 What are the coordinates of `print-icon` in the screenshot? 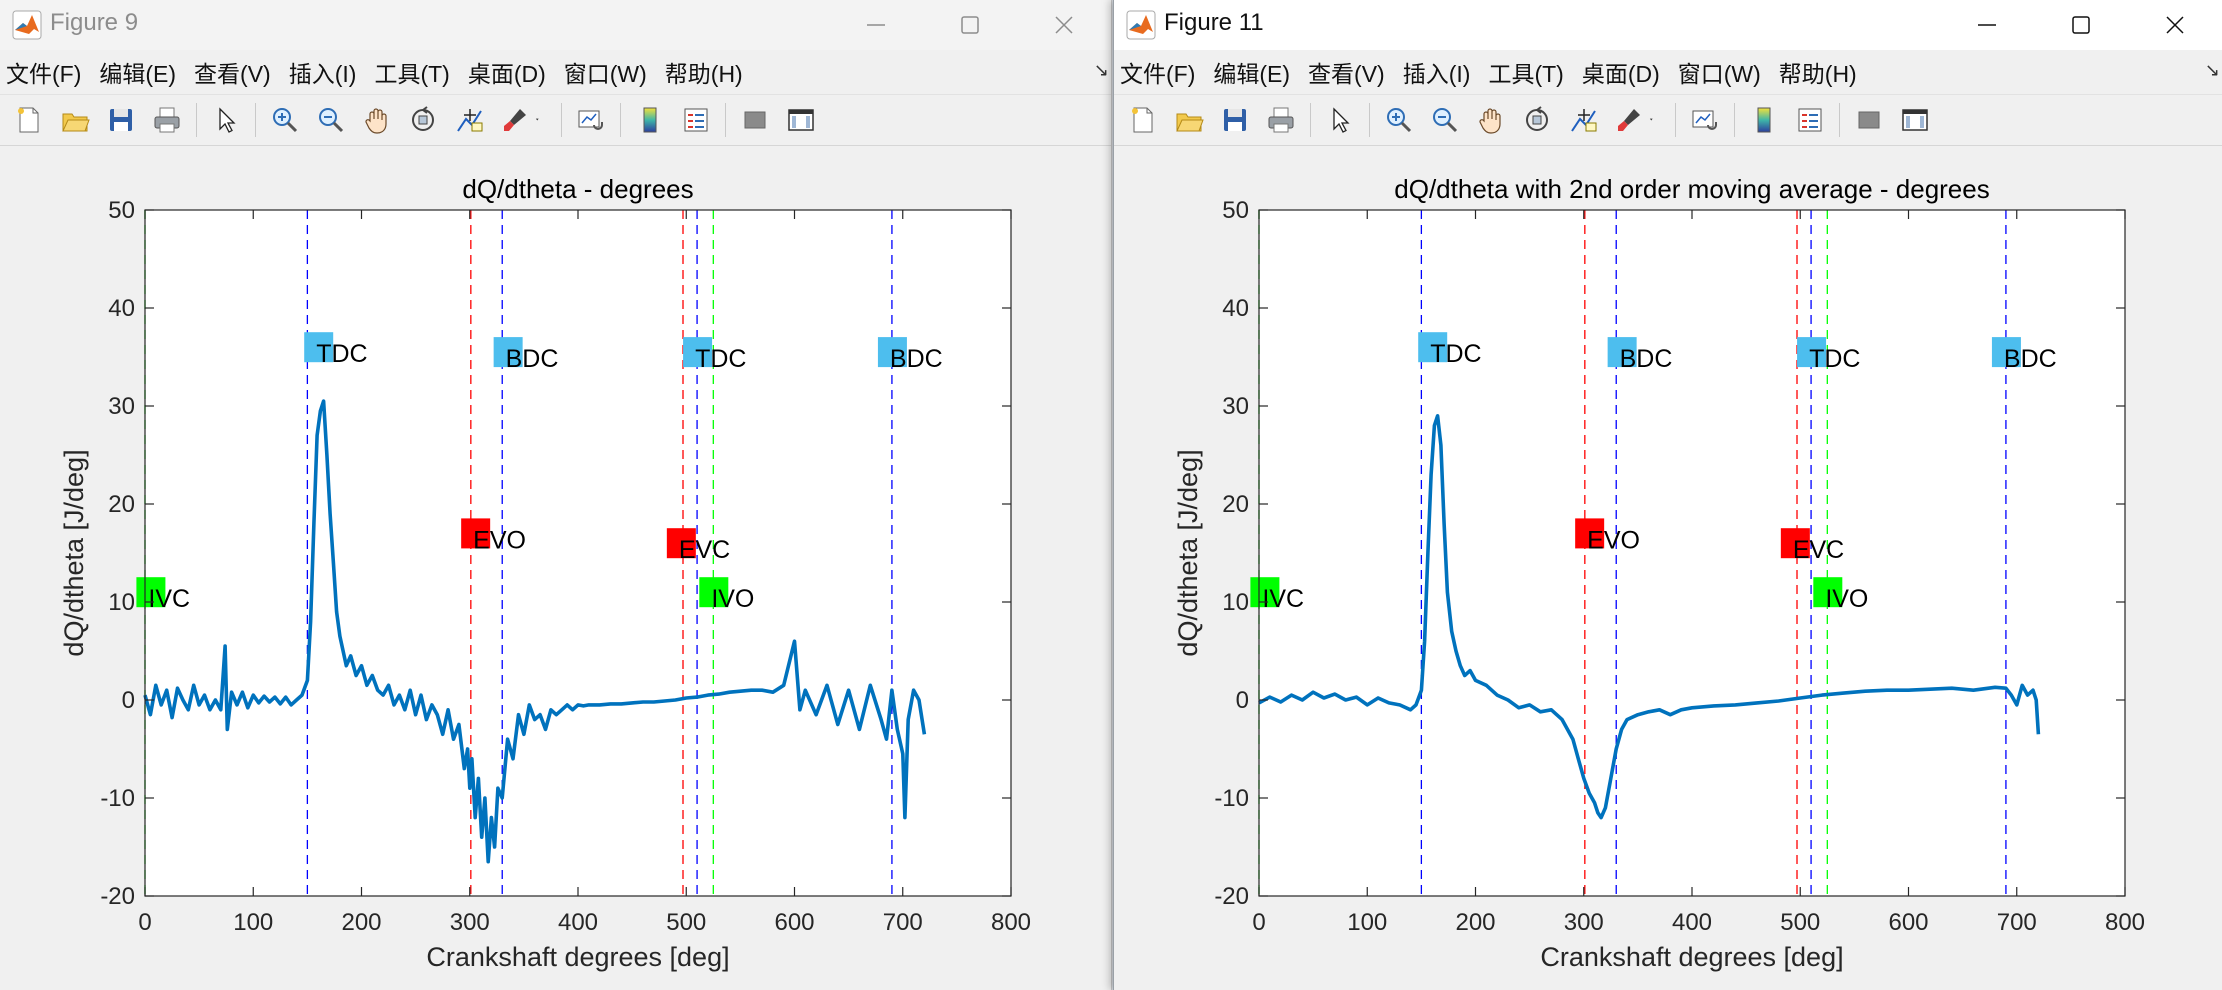 It's located at (167, 120).